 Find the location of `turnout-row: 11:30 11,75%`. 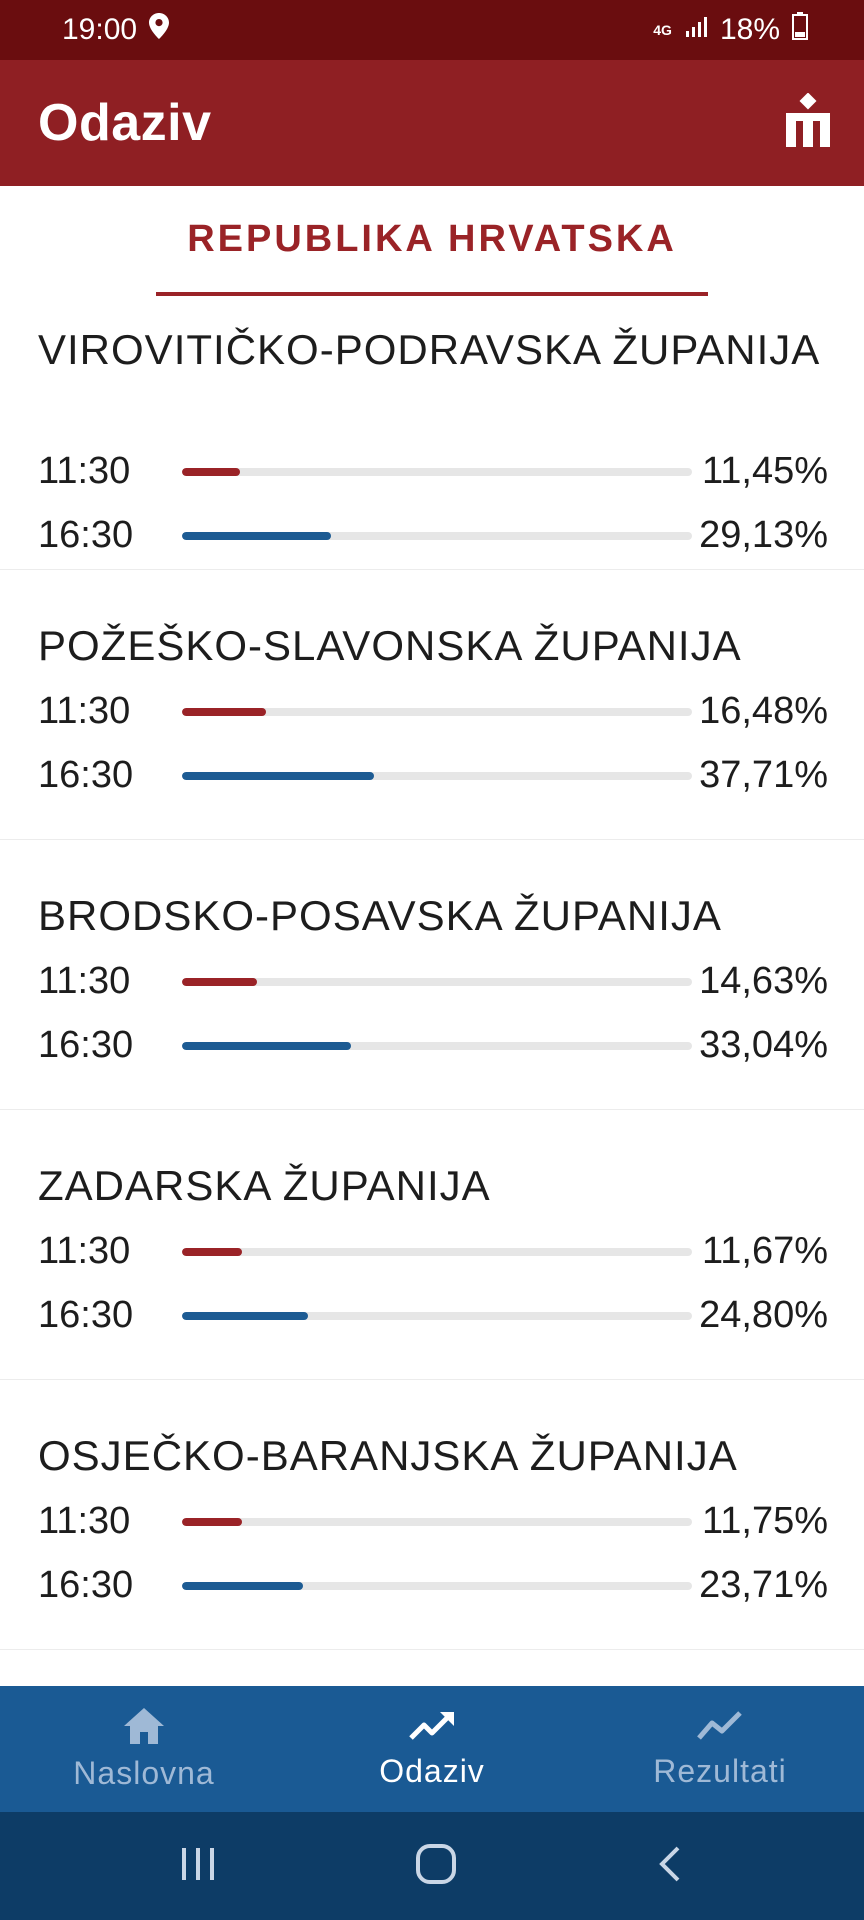

turnout-row: 11:30 11,75% is located at coordinates (432, 1521).